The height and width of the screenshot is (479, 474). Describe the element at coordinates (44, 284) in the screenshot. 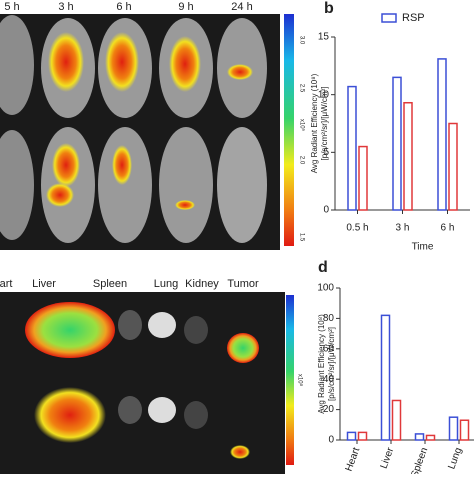

I see `organ-label: Liver` at that location.